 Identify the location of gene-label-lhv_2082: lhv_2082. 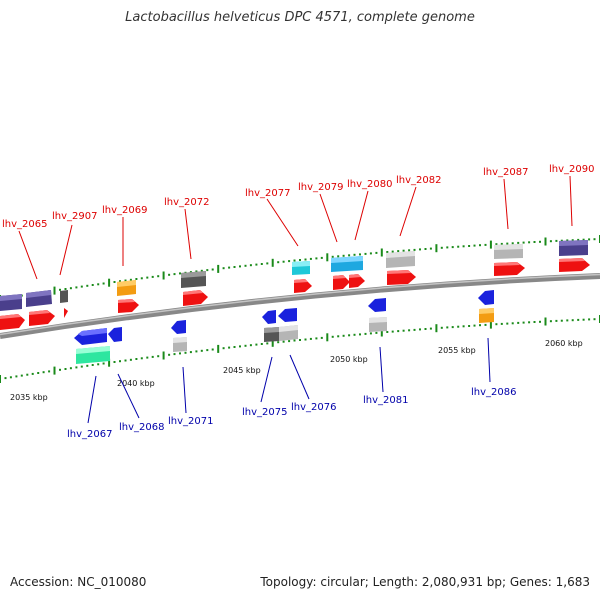
(418, 180).